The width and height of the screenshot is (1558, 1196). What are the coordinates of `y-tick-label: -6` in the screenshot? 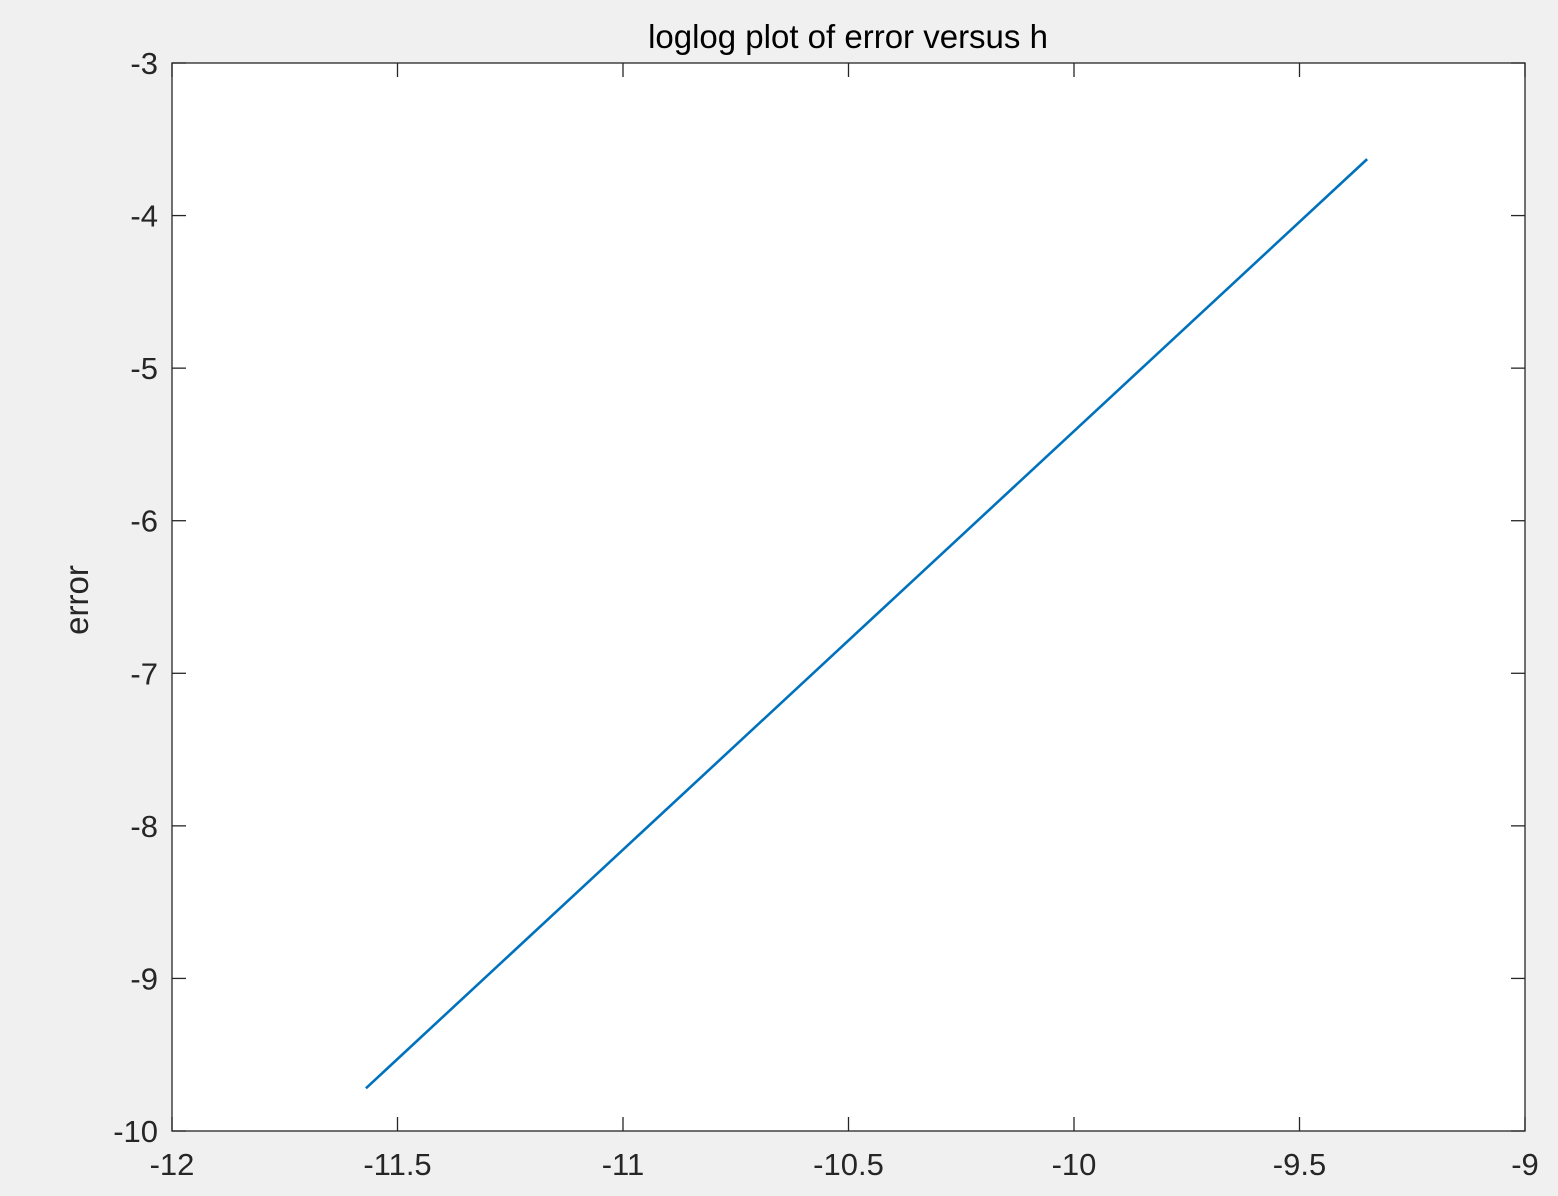 It's located at (144, 521).